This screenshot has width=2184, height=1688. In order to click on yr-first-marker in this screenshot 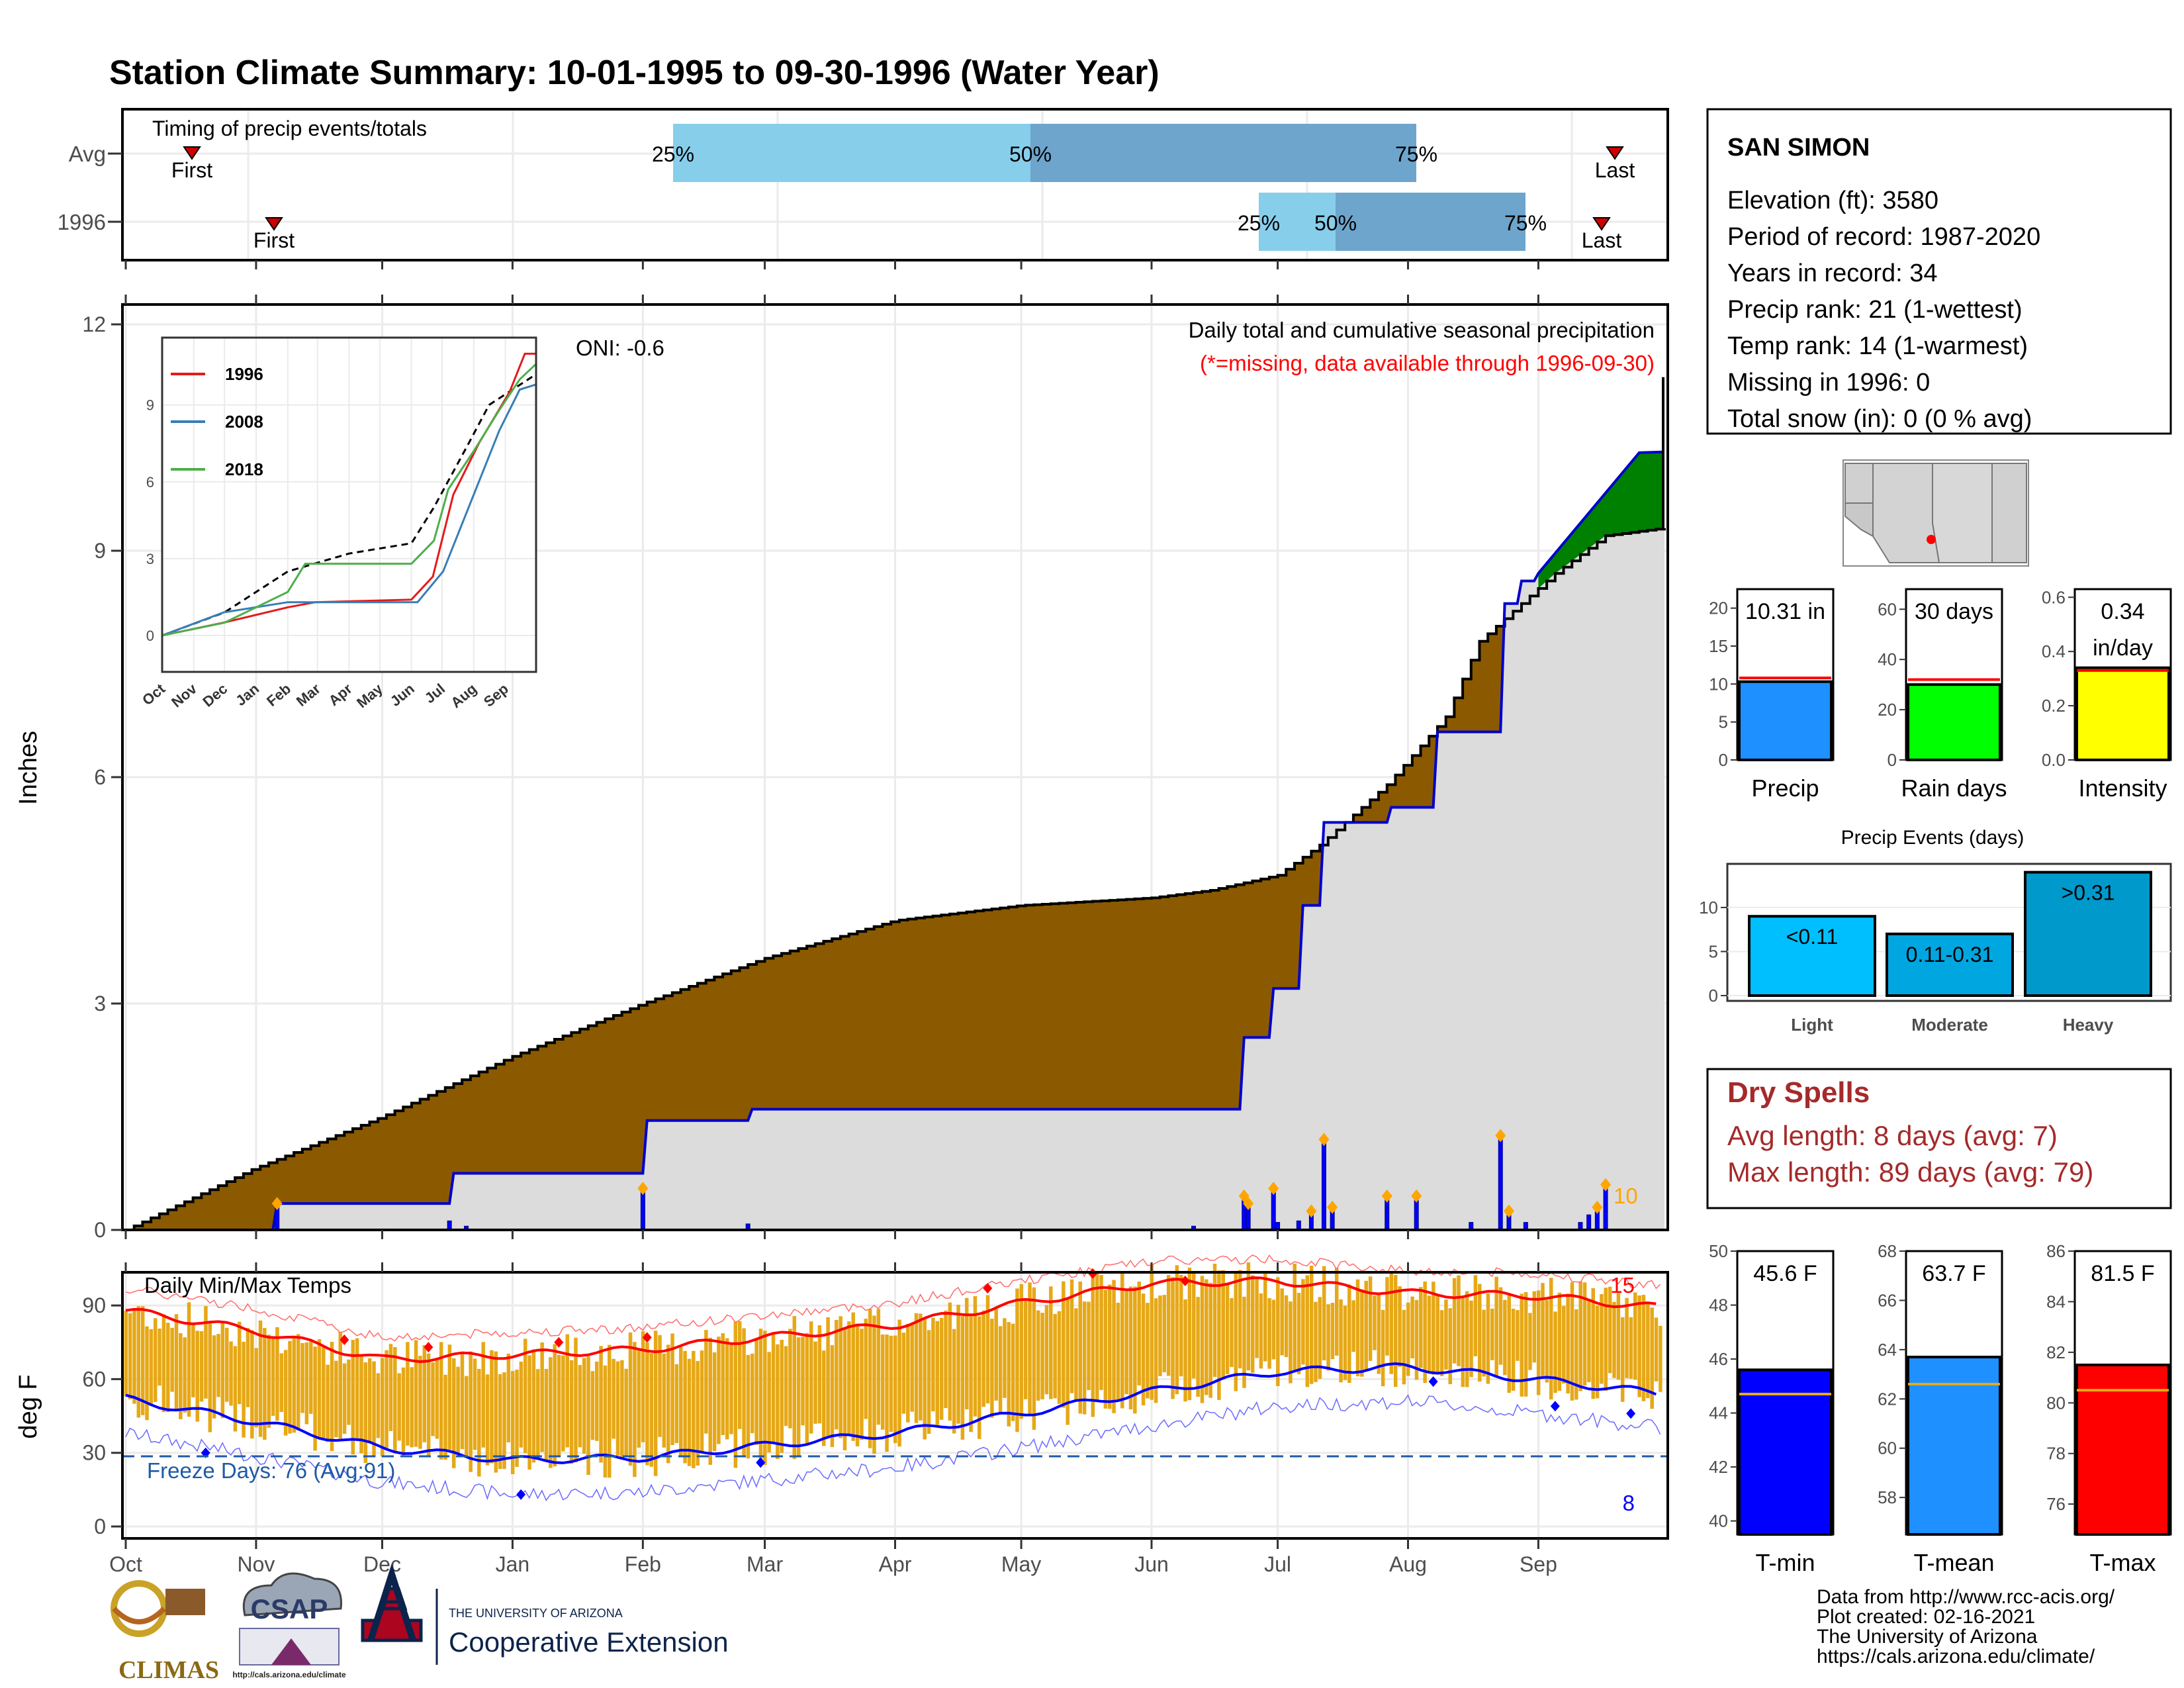, I will do `click(274, 224)`.